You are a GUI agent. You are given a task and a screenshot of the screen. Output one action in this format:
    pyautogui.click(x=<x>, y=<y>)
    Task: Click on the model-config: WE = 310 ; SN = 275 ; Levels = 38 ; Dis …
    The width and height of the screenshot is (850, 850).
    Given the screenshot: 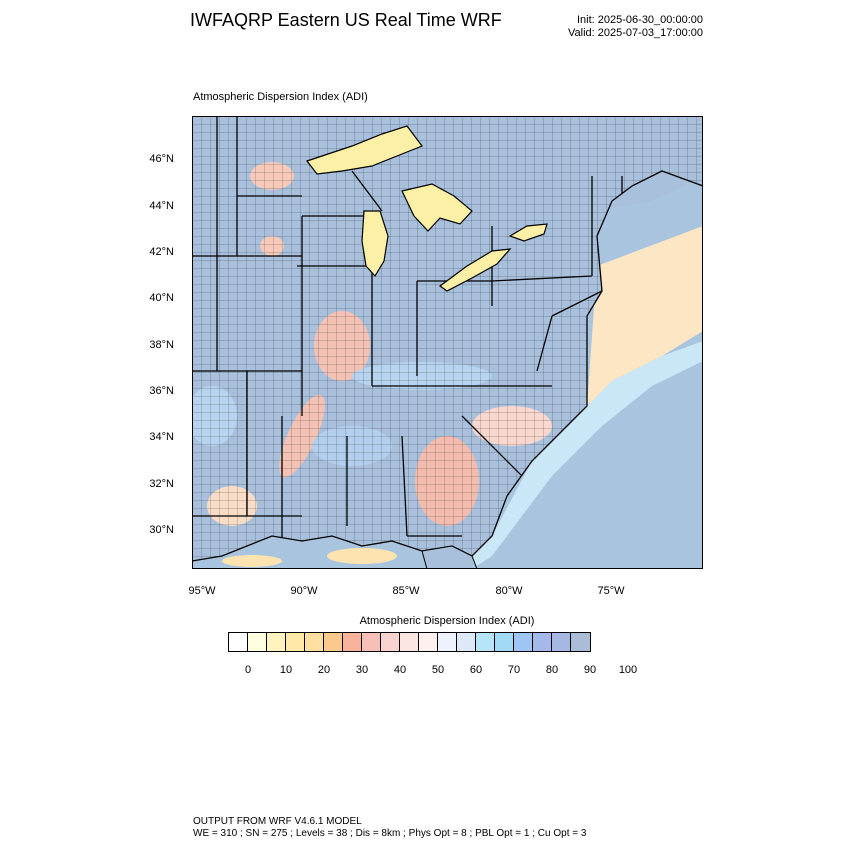 What is the action you would take?
    pyautogui.click(x=390, y=833)
    